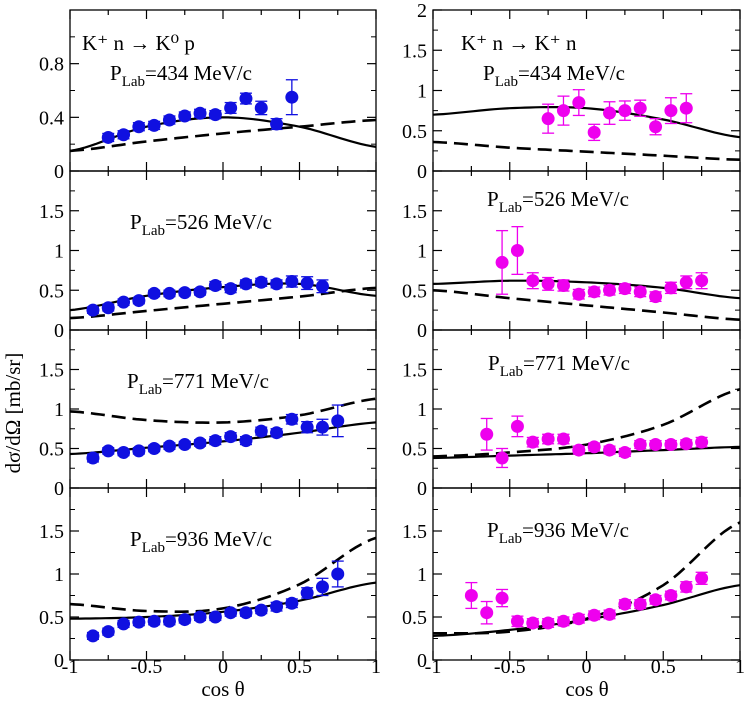 This screenshot has height=701, width=747. What do you see at coordinates (575, 199) in the screenshot?
I see `plab-value: =526 MeV/c` at bounding box center [575, 199].